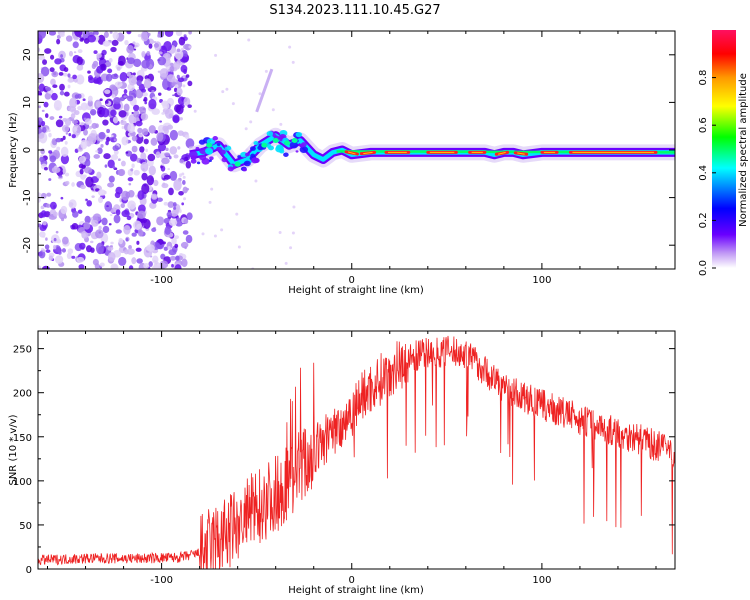  What do you see at coordinates (743, 150) in the screenshot?
I see `colorbar-label: Normalized spectral amplitude` at bounding box center [743, 150].